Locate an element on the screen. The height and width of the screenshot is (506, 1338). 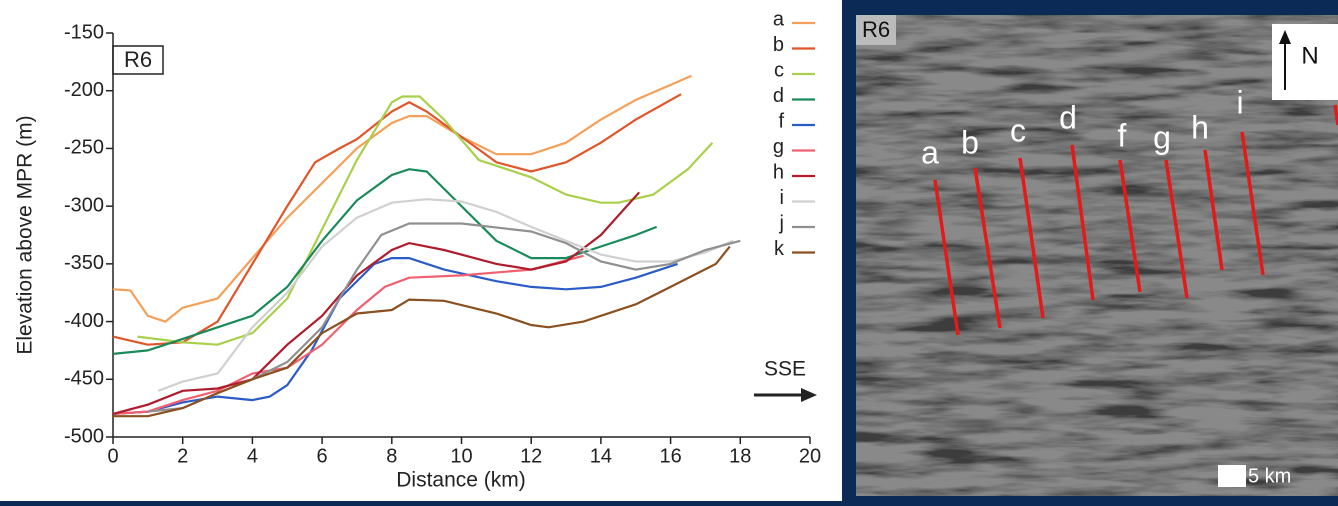
x-tick-label: 0 is located at coordinates (112, 456).